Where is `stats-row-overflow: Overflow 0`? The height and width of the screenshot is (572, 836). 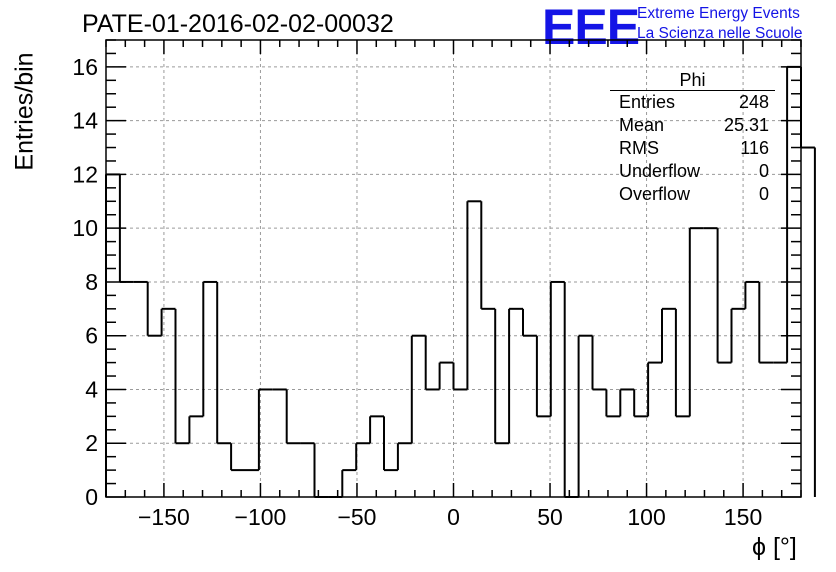 stats-row-overflow: Overflow 0 is located at coordinates (692, 194).